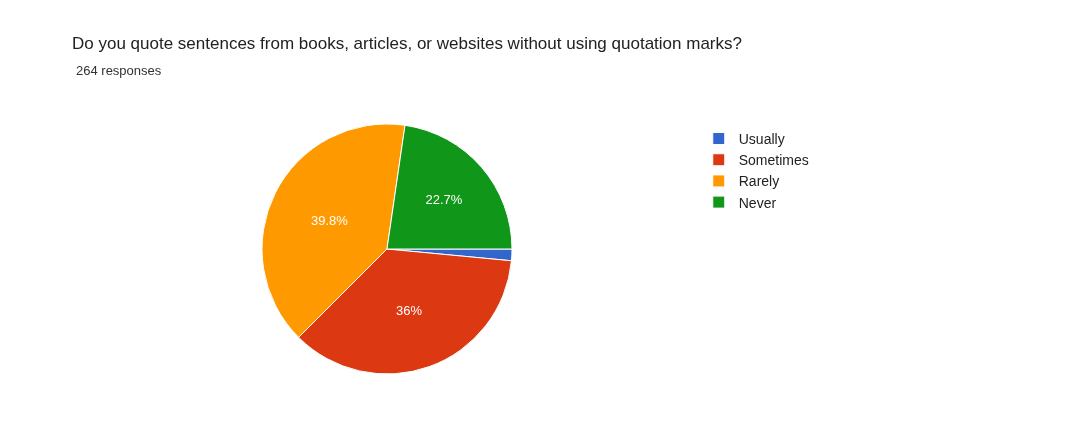 The height and width of the screenshot is (439, 1075). What do you see at coordinates (757, 202) in the screenshot?
I see `legend-label: Never` at bounding box center [757, 202].